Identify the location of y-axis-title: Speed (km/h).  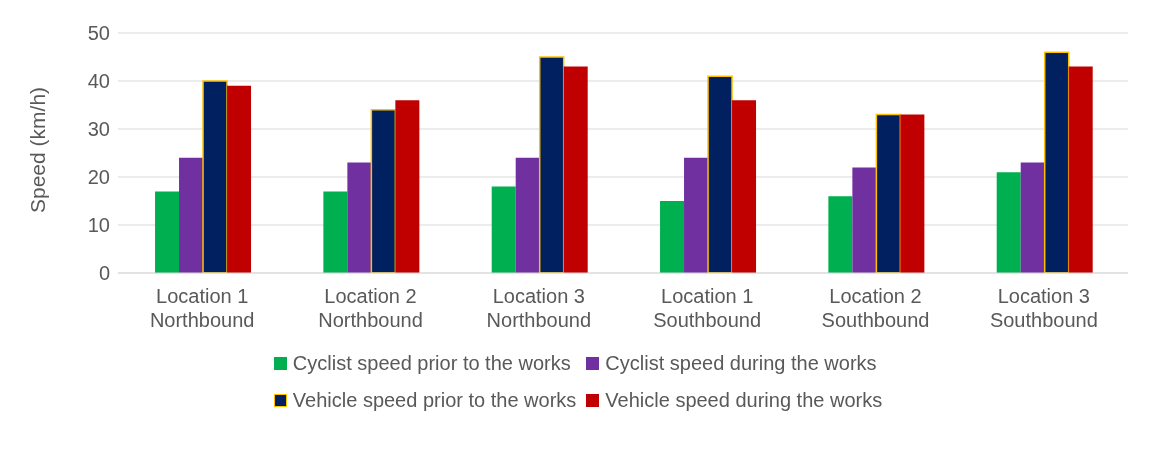
(38, 149).